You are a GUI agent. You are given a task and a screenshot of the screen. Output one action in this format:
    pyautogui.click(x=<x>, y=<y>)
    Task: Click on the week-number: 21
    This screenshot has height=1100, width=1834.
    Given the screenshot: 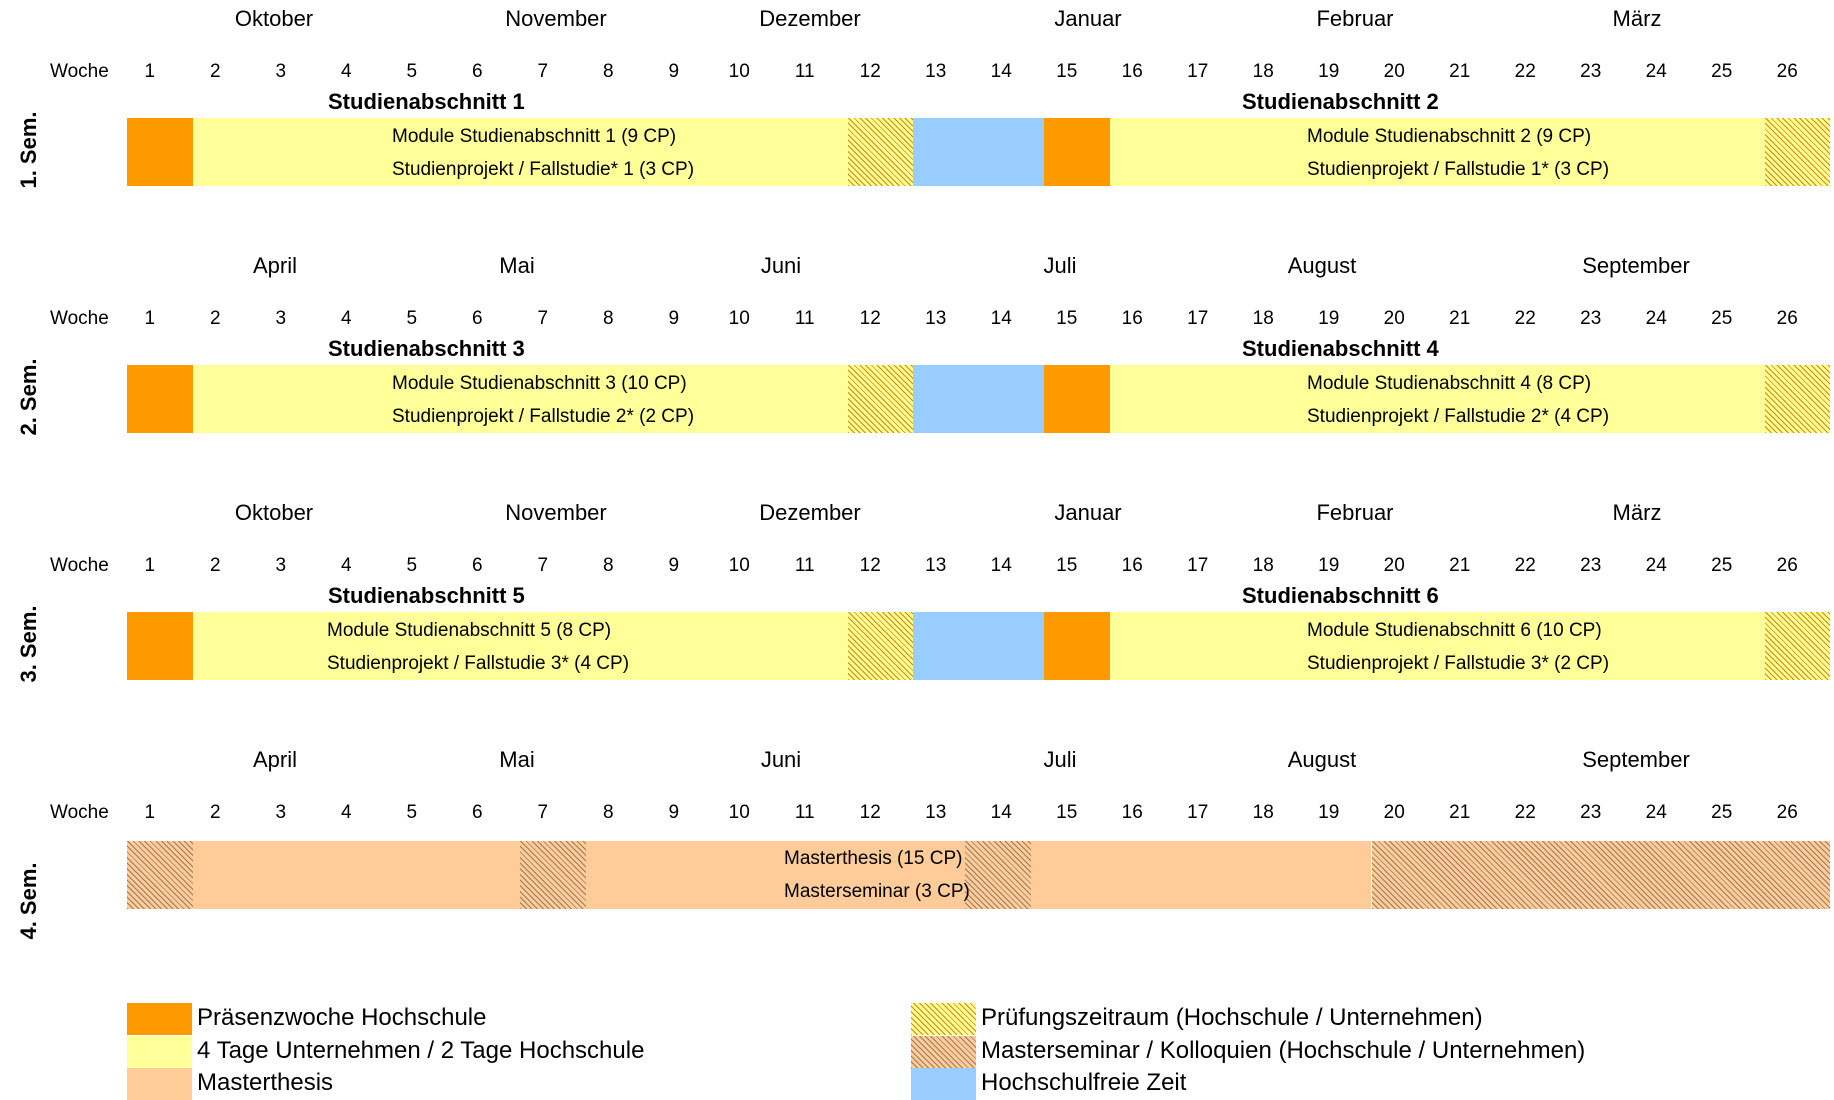 What is the action you would take?
    pyautogui.click(x=1460, y=565)
    